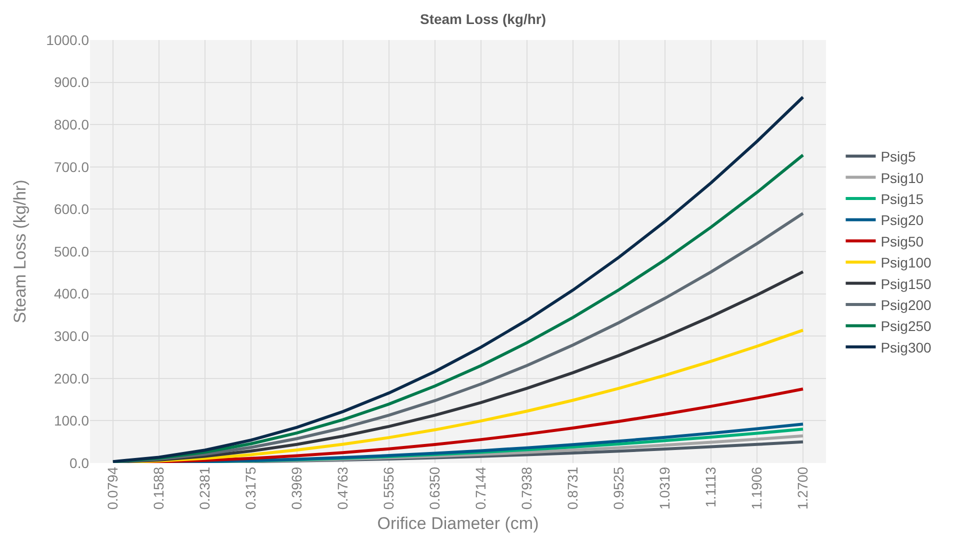 Image resolution: width=966 pixels, height=558 pixels. I want to click on x-tick-label: 0.4763, so click(342, 488).